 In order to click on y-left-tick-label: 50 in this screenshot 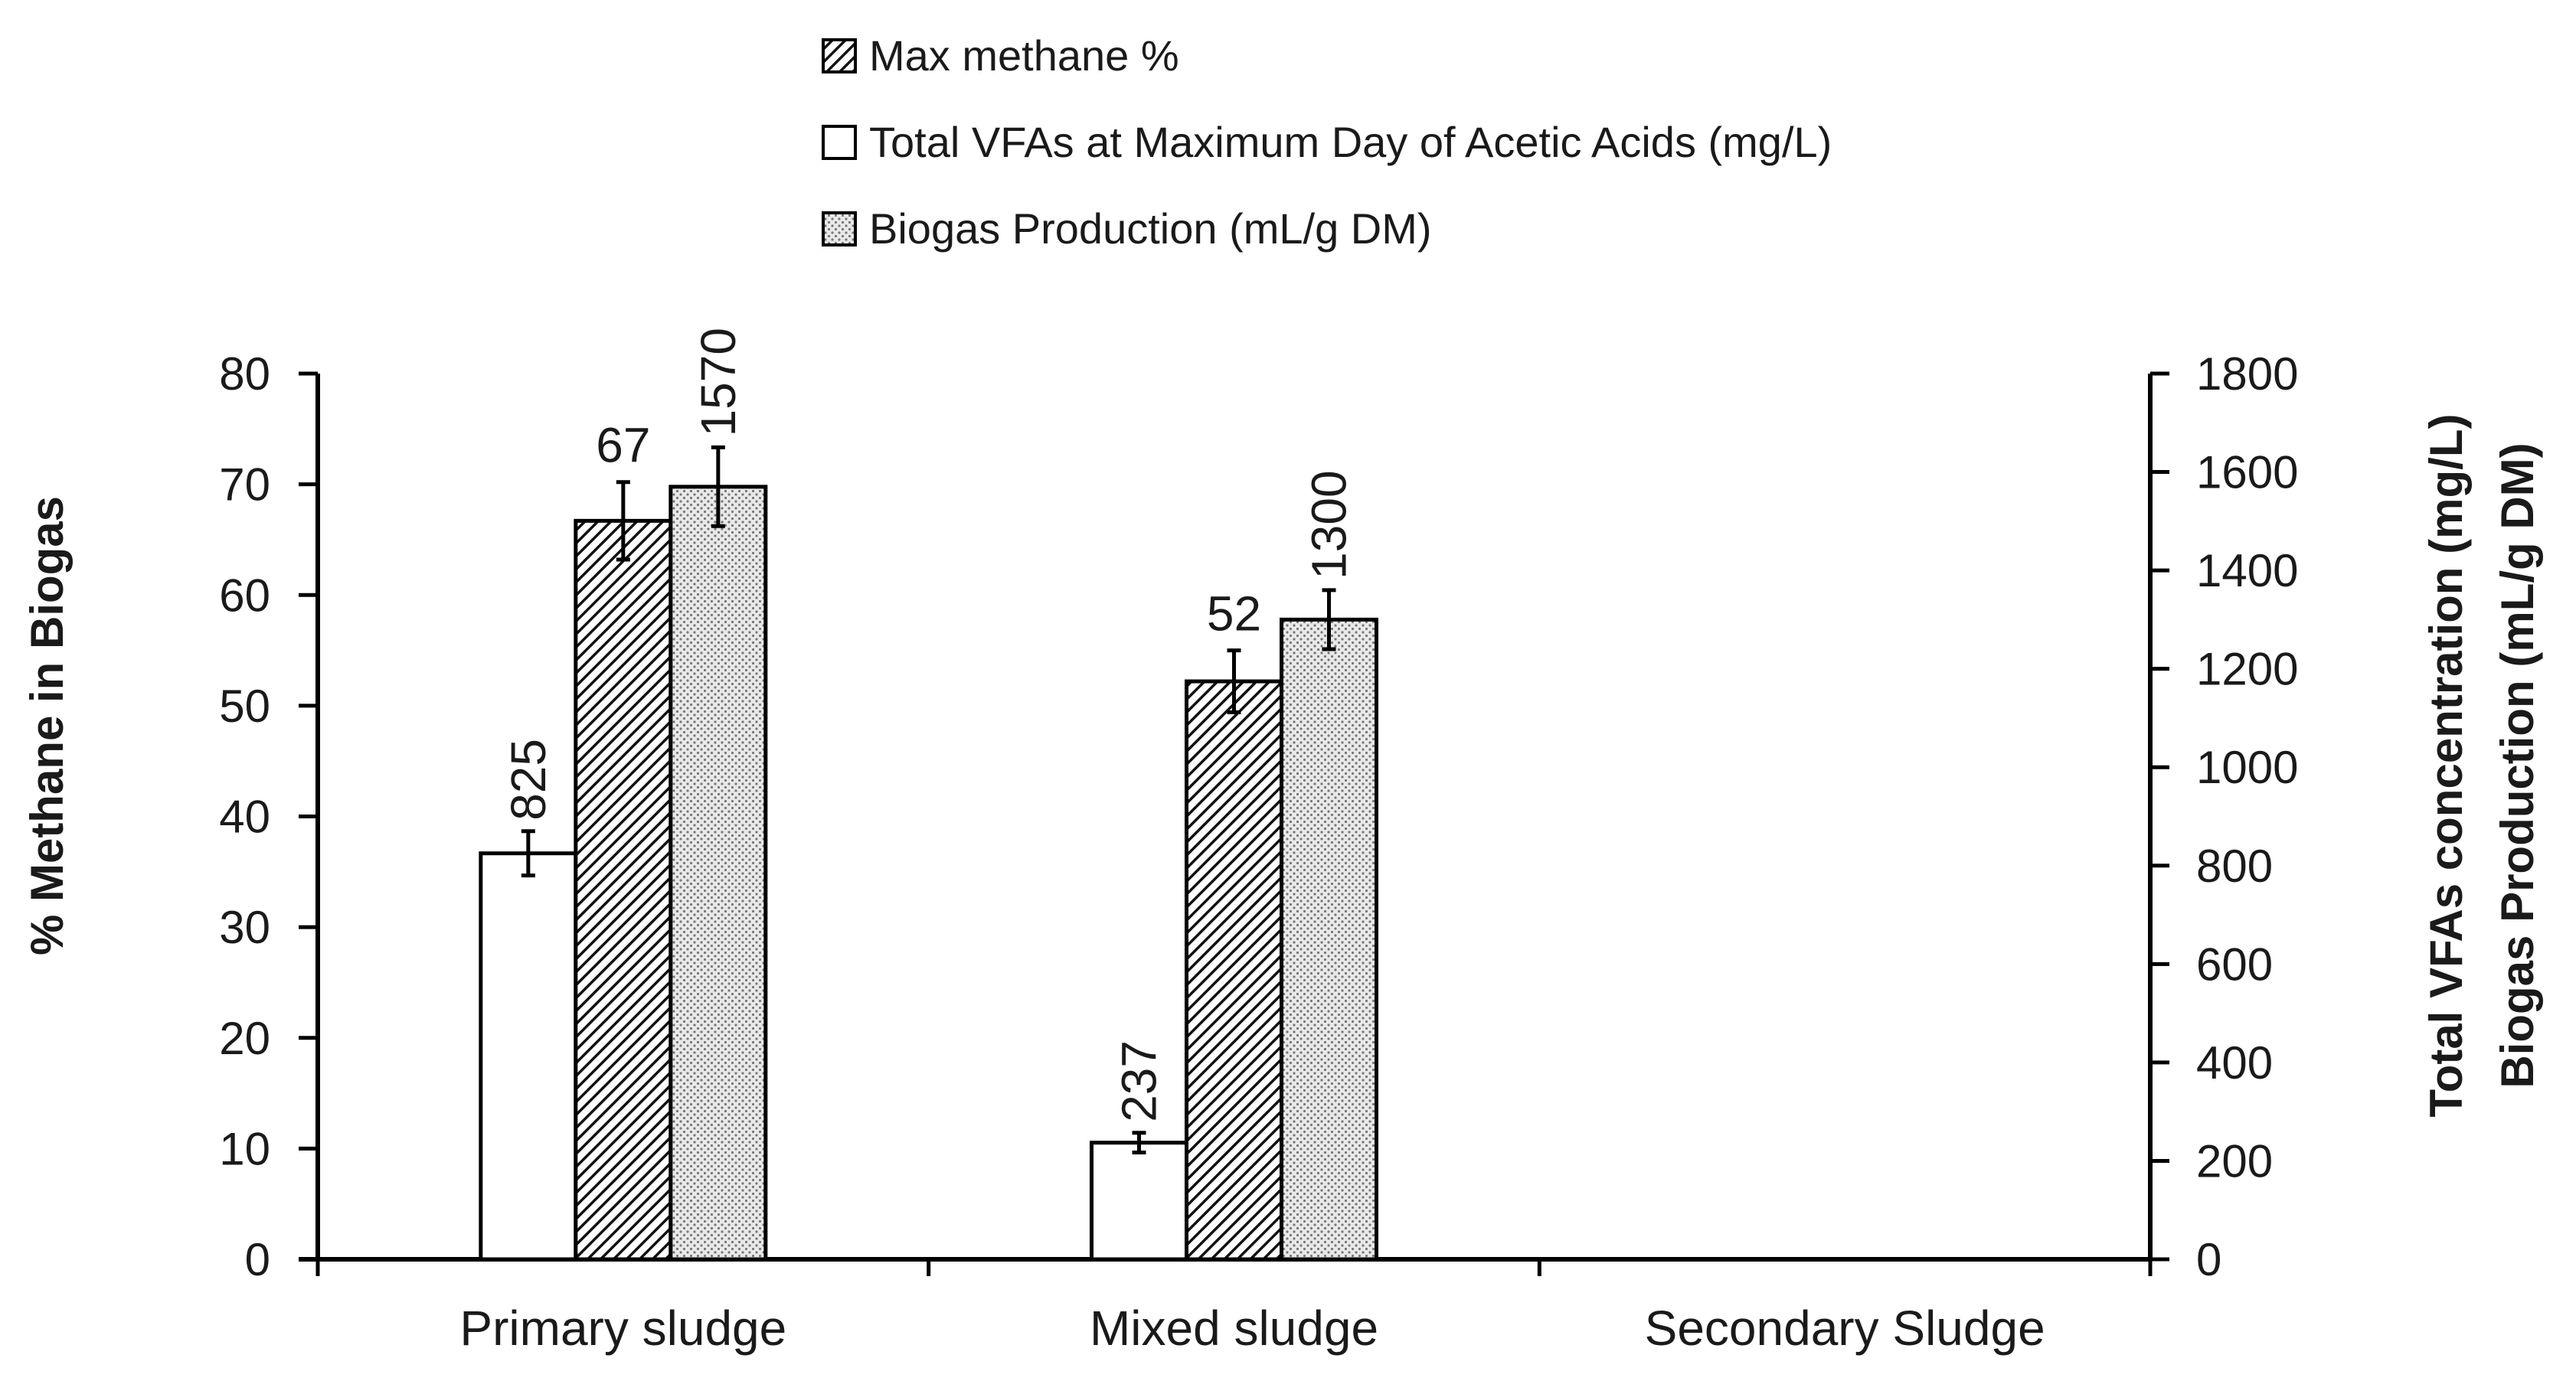, I will do `click(244, 707)`.